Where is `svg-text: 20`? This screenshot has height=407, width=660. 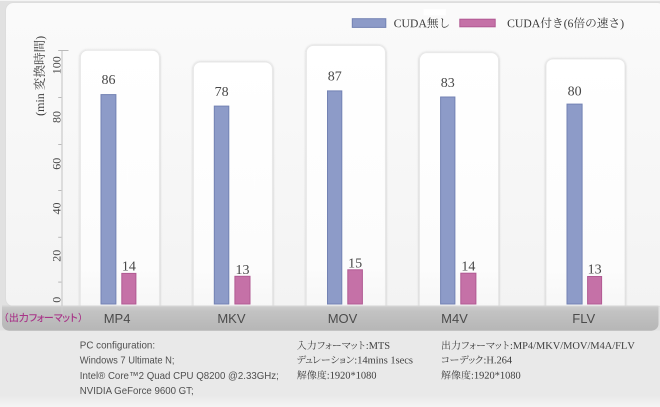 svg-text: 20 is located at coordinates (56, 256).